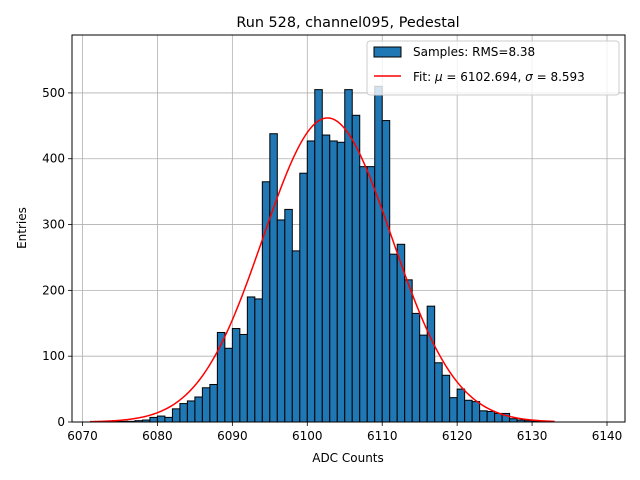 The height and width of the screenshot is (480, 640). I want to click on x-tick-label: 6090, so click(232, 436).